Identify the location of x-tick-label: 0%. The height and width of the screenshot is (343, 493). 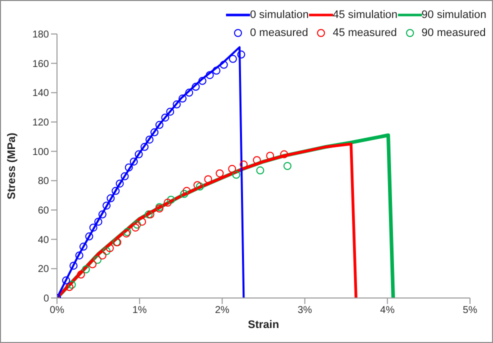
(57, 310).